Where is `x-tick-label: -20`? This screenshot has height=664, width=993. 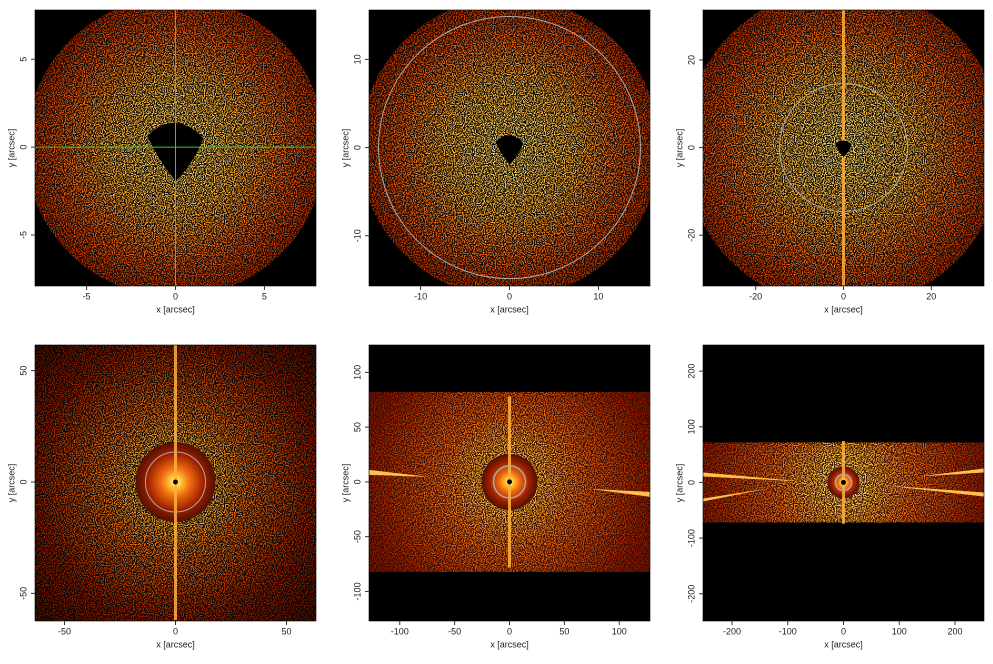
x-tick-label: -20 is located at coordinates (755, 296).